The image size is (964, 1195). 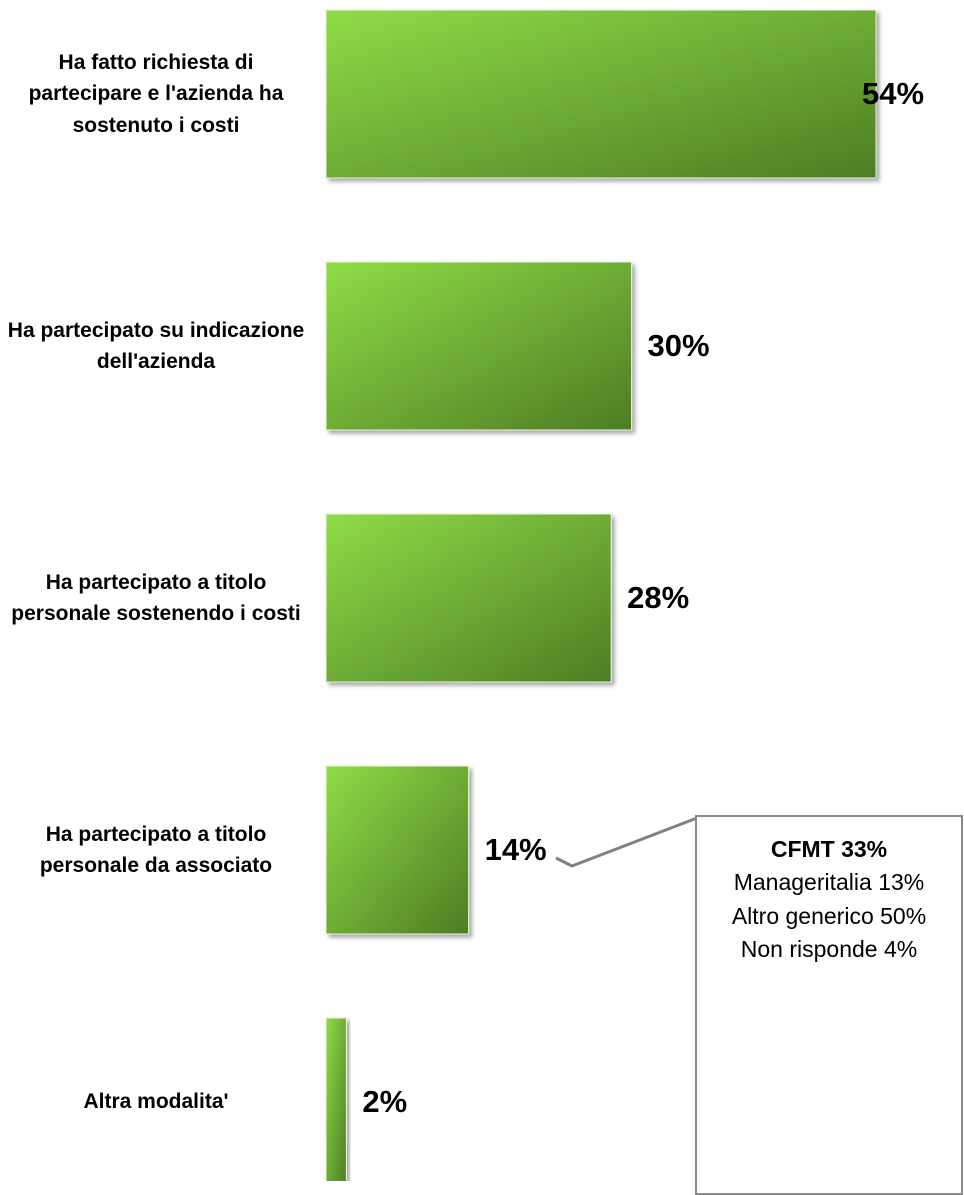 I want to click on annotation-line: Manageritalia 13%, so click(x=829, y=882).